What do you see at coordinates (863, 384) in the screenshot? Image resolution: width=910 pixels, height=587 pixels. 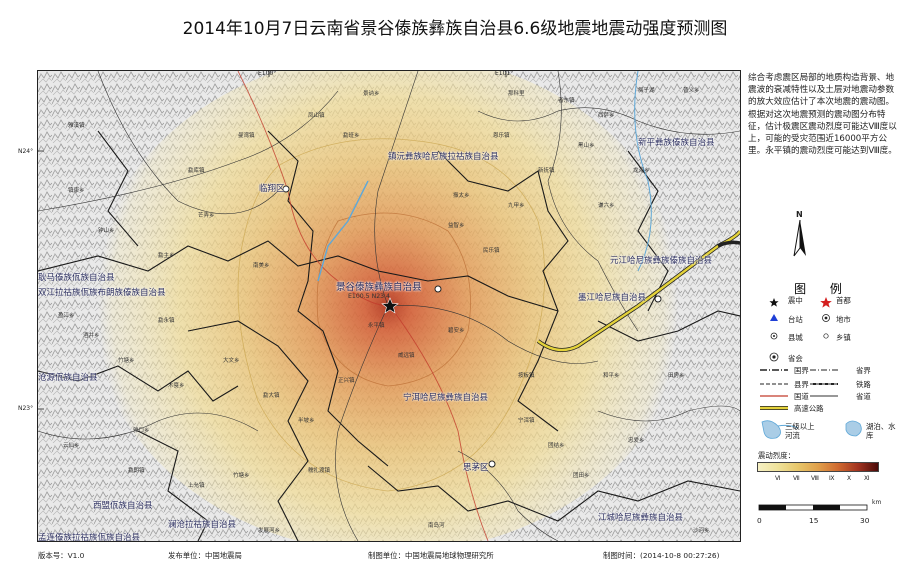 I see `legend-railway: 铁路` at bounding box center [863, 384].